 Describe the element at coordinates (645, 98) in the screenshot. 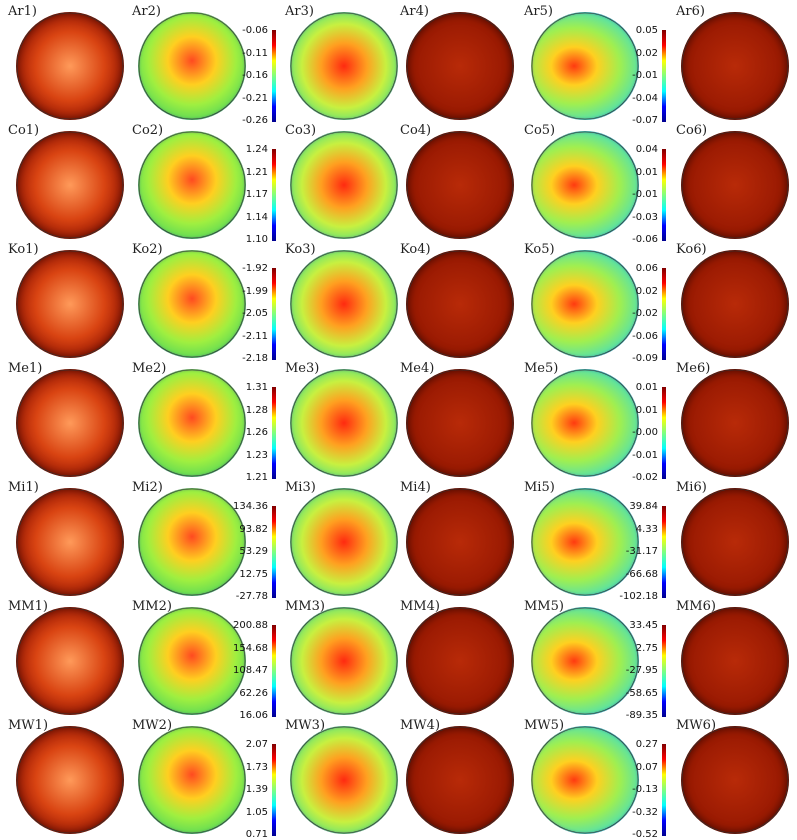

I see `colorbar-tick: -0.04` at that location.